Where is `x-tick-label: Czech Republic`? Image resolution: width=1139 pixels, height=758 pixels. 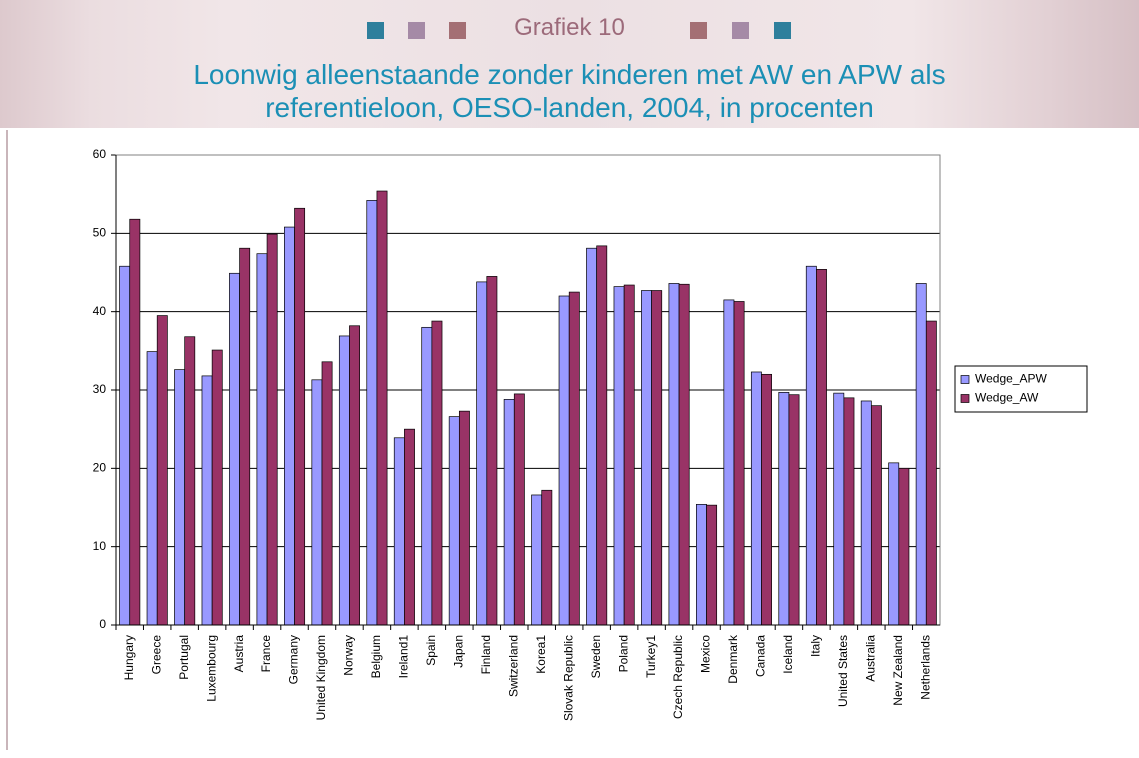 x-tick-label: Czech Republic is located at coordinates (678, 677).